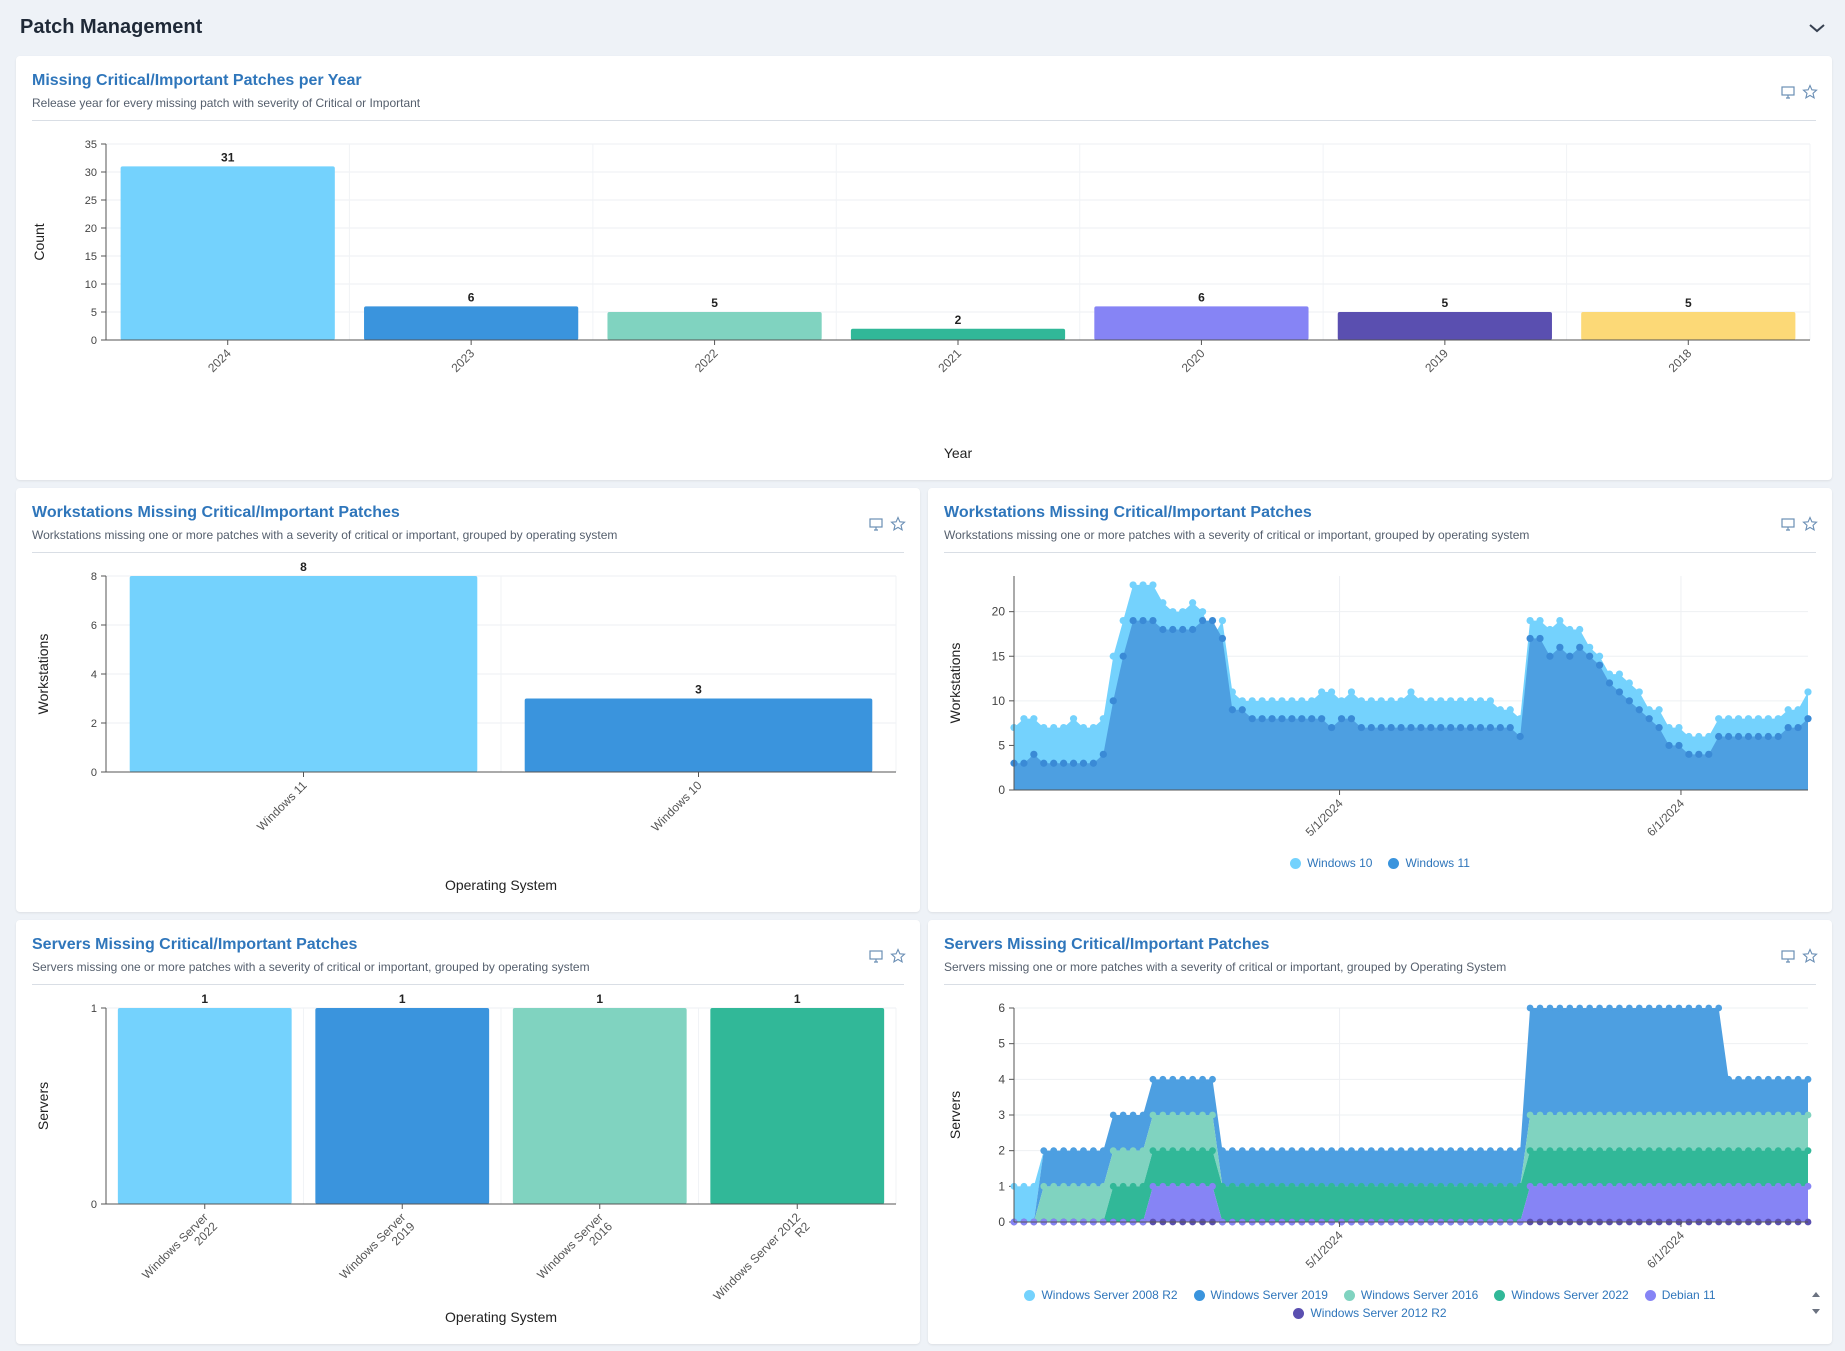 This screenshot has height=1351, width=1845. Describe the element at coordinates (1816, 1303) in the screenshot. I see `legend-scroll-control` at that location.